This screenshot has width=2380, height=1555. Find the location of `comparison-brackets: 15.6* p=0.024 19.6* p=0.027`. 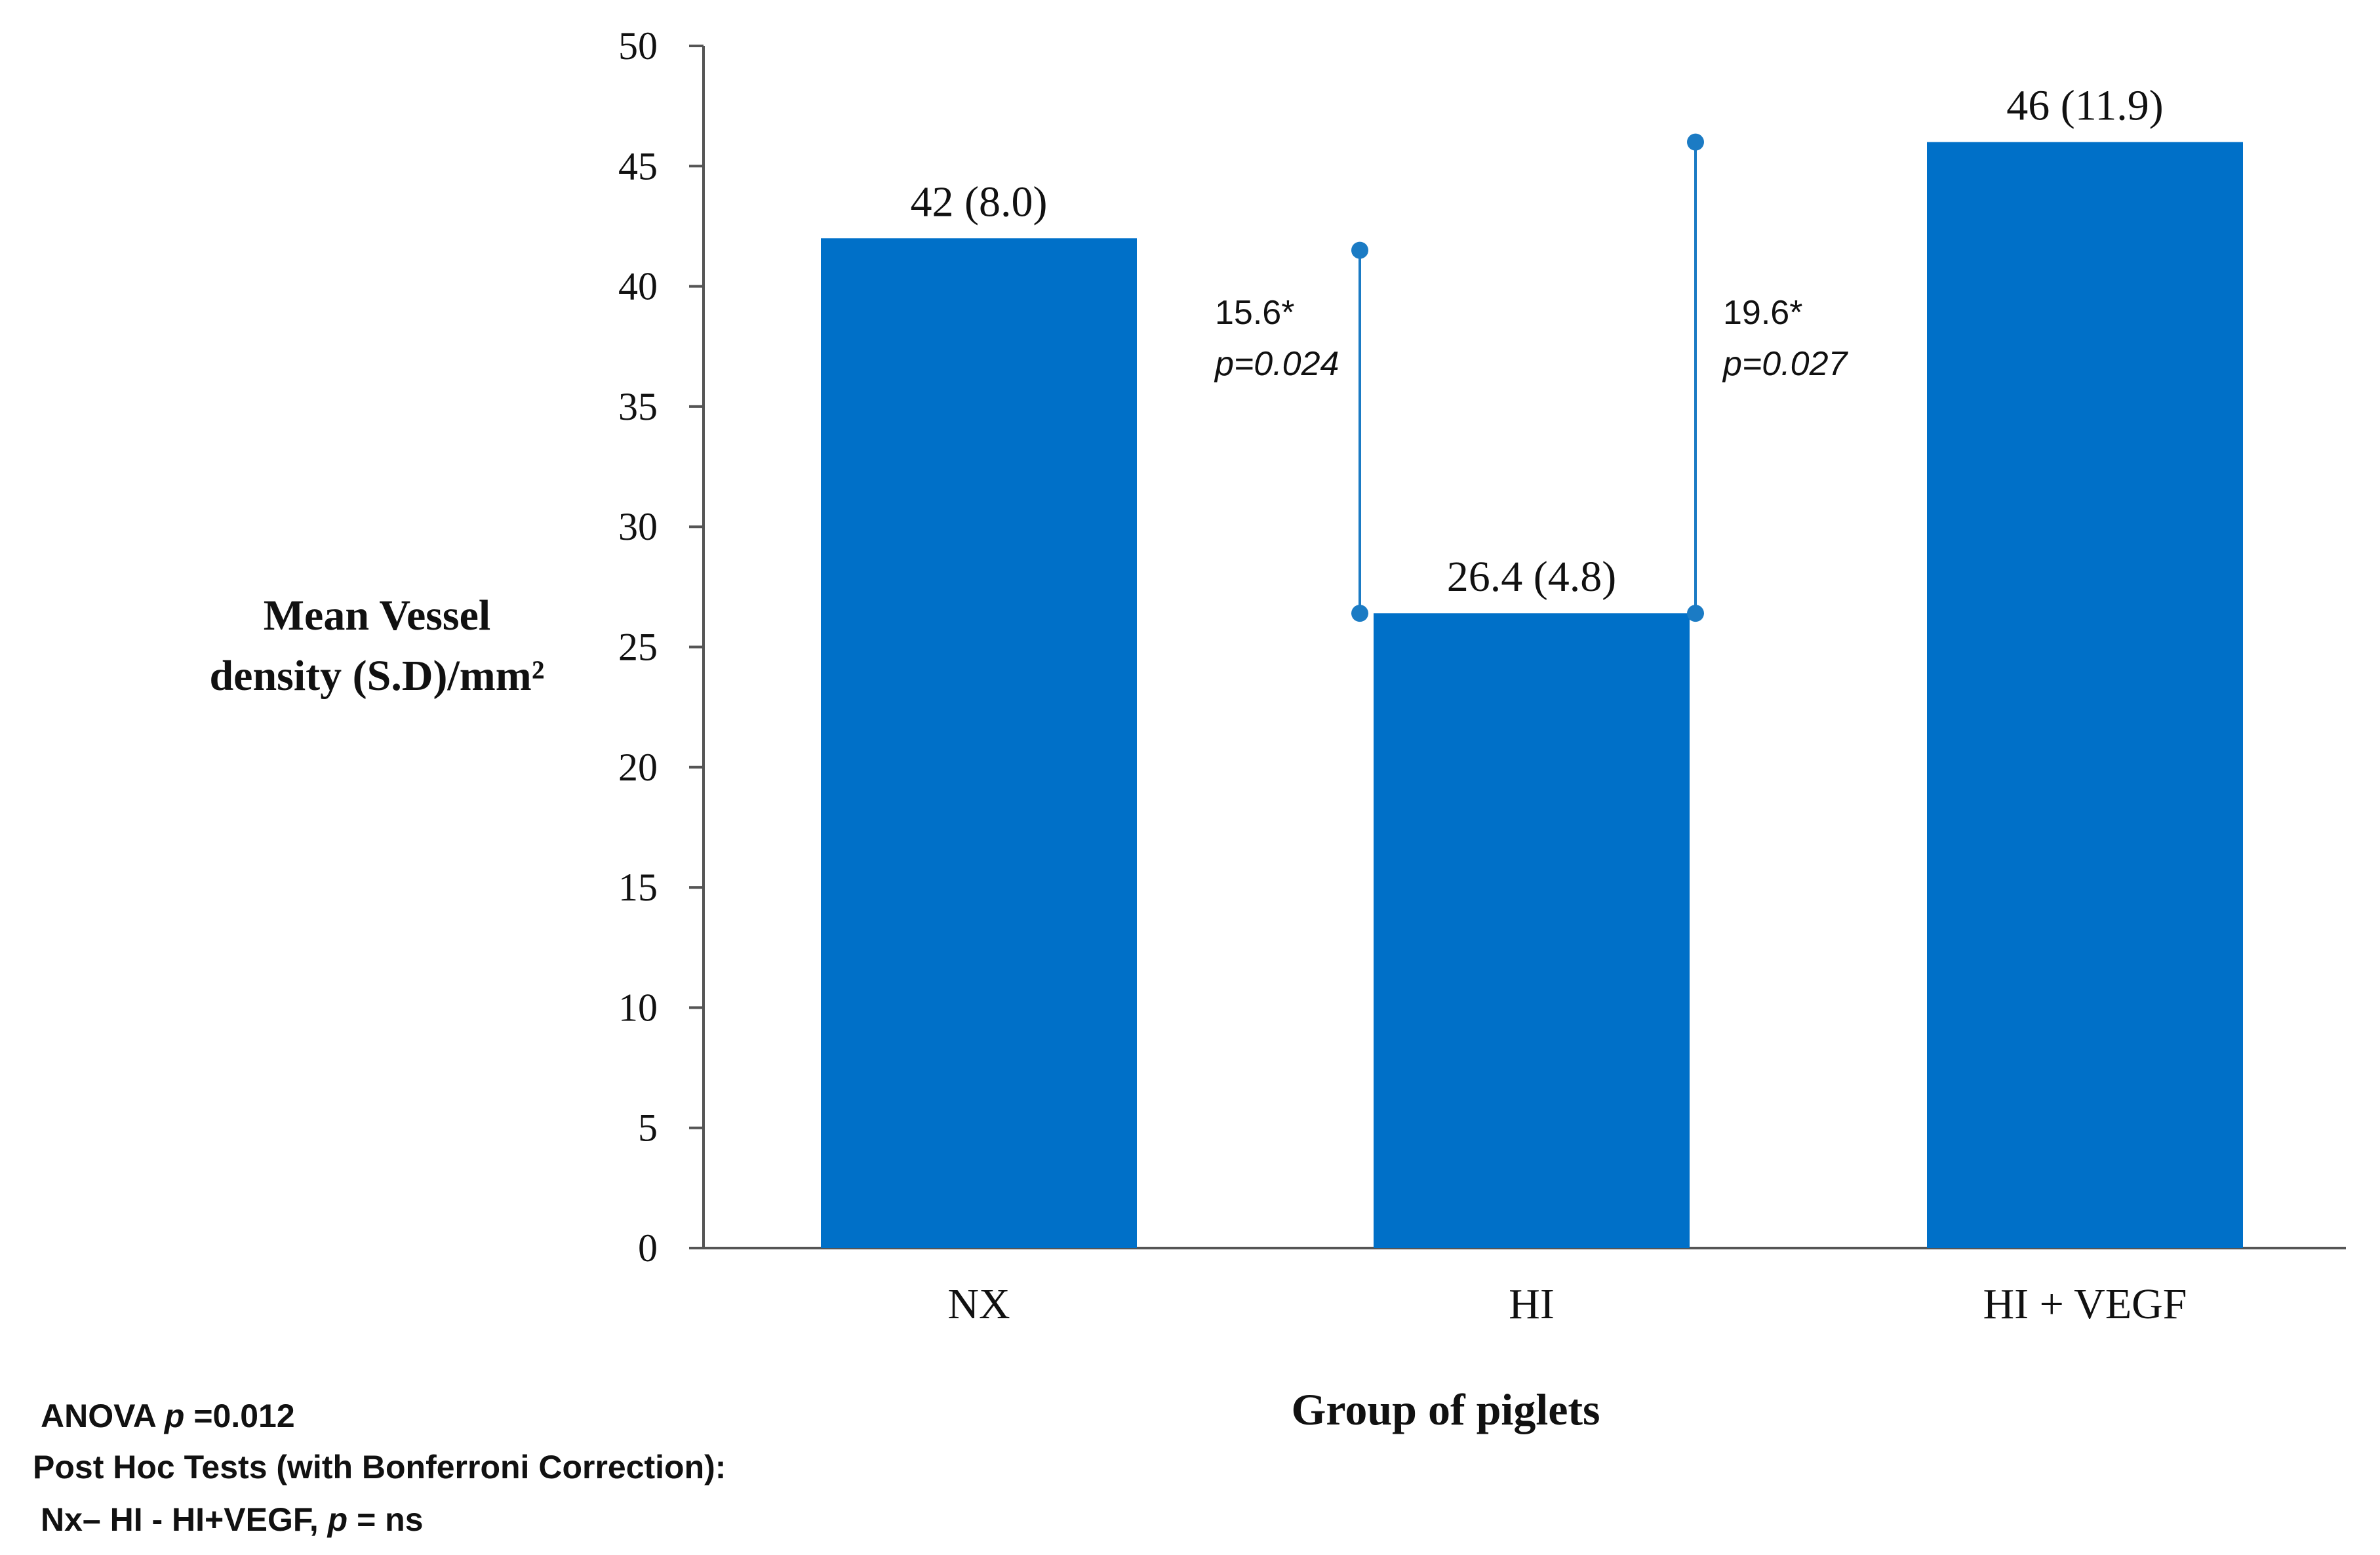

comparison-brackets: 15.6* p=0.024 19.6* p=0.027 is located at coordinates (1531, 377).